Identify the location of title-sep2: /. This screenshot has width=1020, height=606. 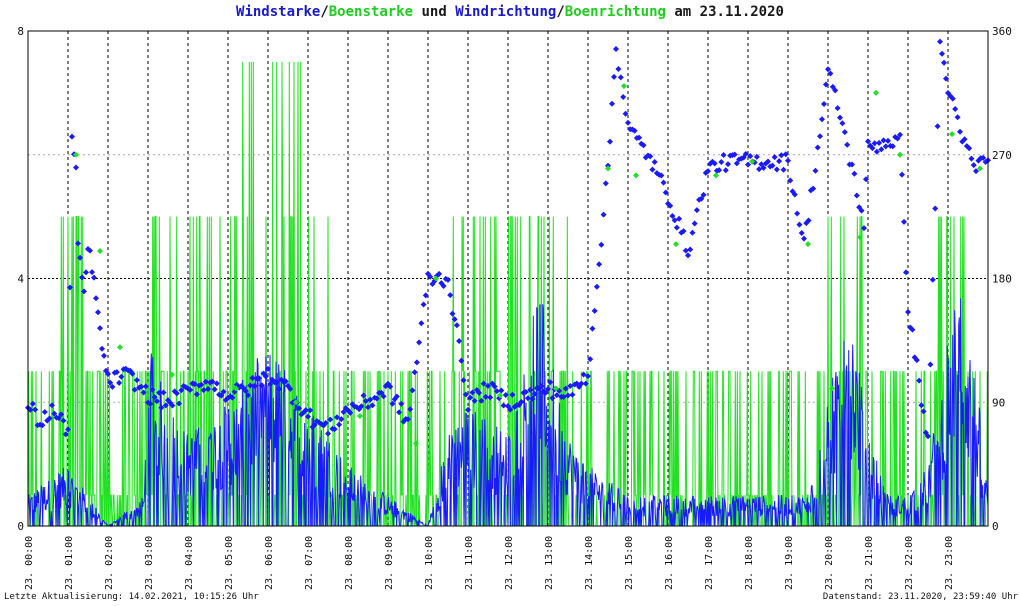
(560, 12).